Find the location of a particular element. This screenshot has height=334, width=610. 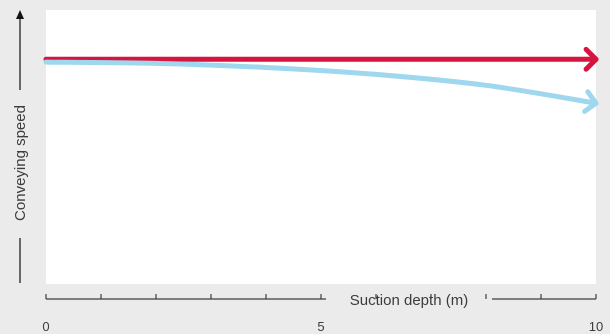

y-axis-arrow-icon is located at coordinates (20, 14).